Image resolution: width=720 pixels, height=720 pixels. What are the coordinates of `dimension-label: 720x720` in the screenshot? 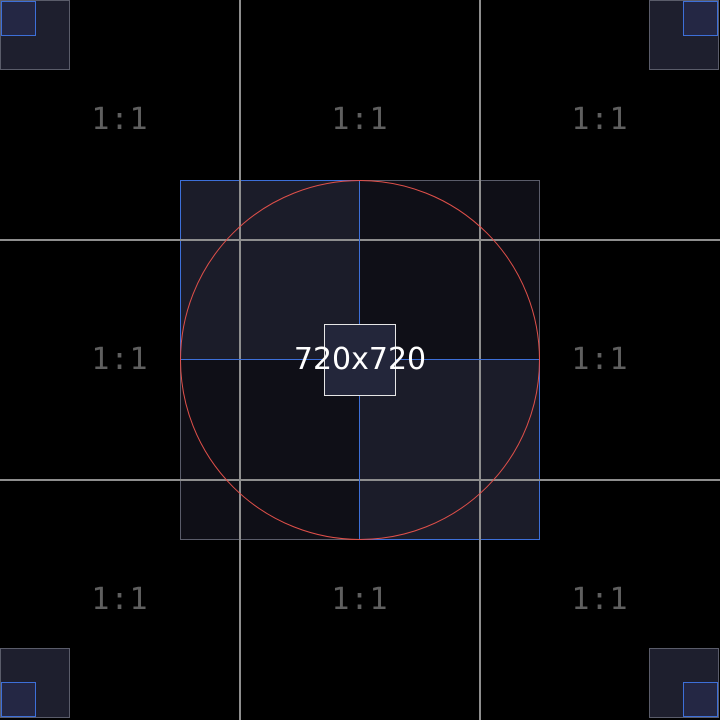 It's located at (360, 359).